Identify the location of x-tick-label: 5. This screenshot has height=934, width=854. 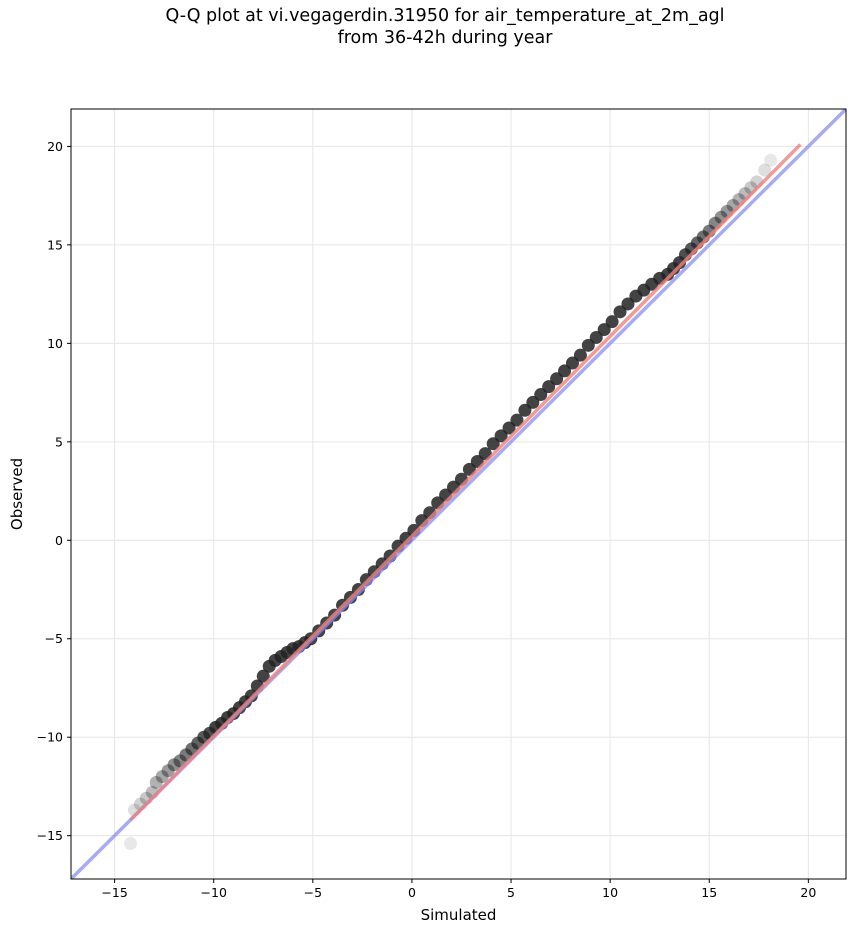
(511, 892).